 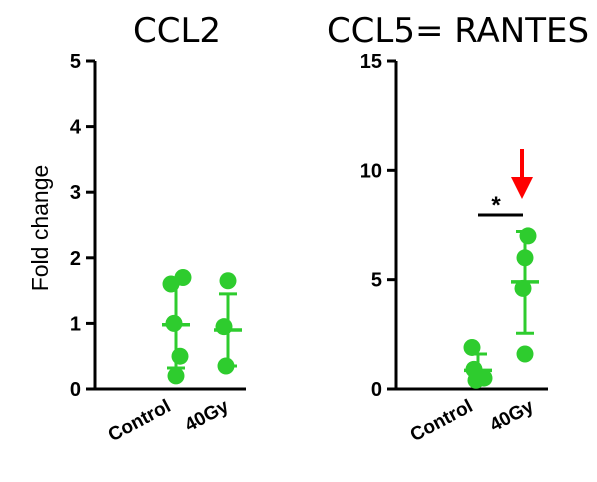 What do you see at coordinates (522, 174) in the screenshot?
I see `highlight-arrow-icon` at bounding box center [522, 174].